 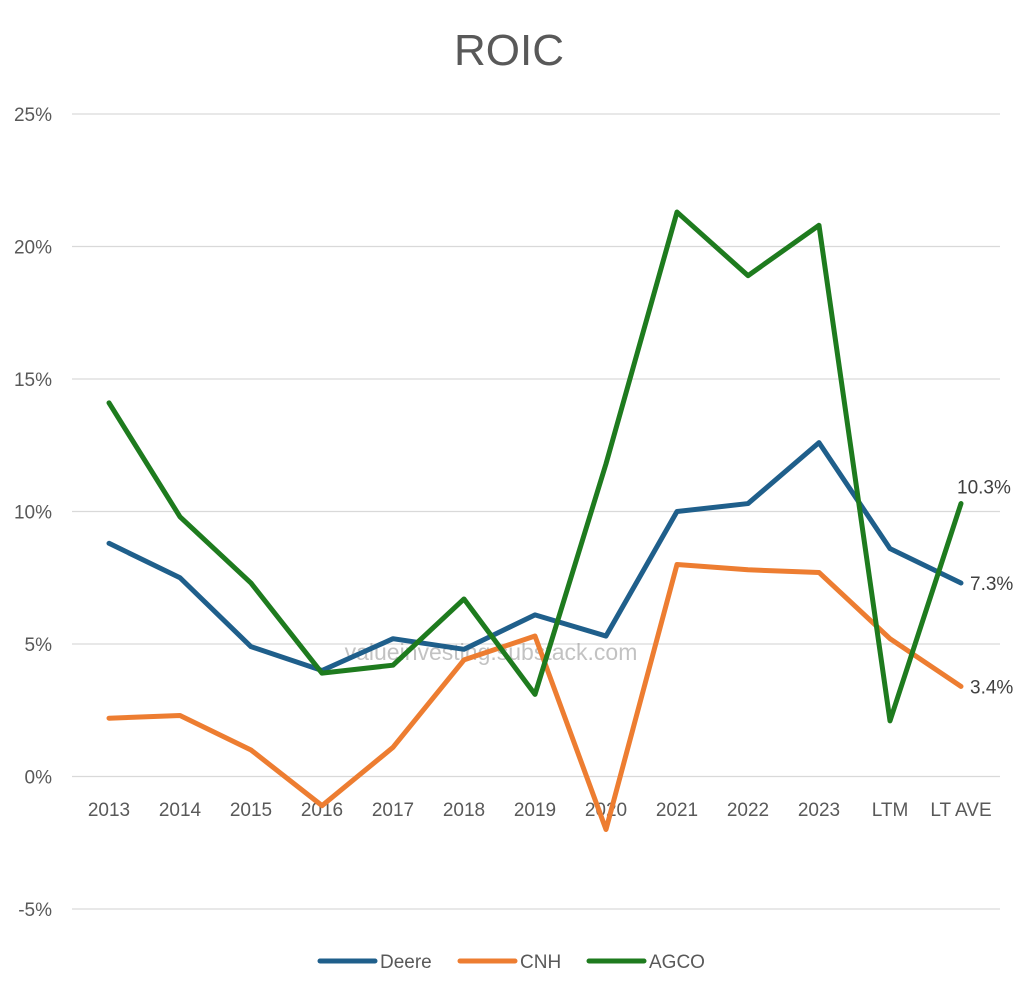 What do you see at coordinates (406, 962) in the screenshot?
I see `legend-label-deere: Deere` at bounding box center [406, 962].